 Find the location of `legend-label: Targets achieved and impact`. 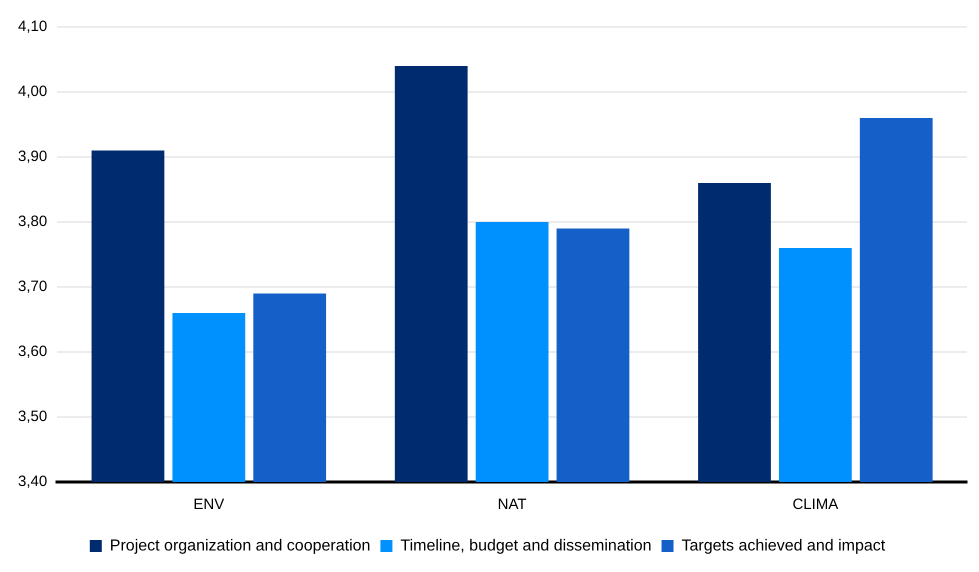

legend-label: Targets achieved and impact is located at coordinates (784, 545).